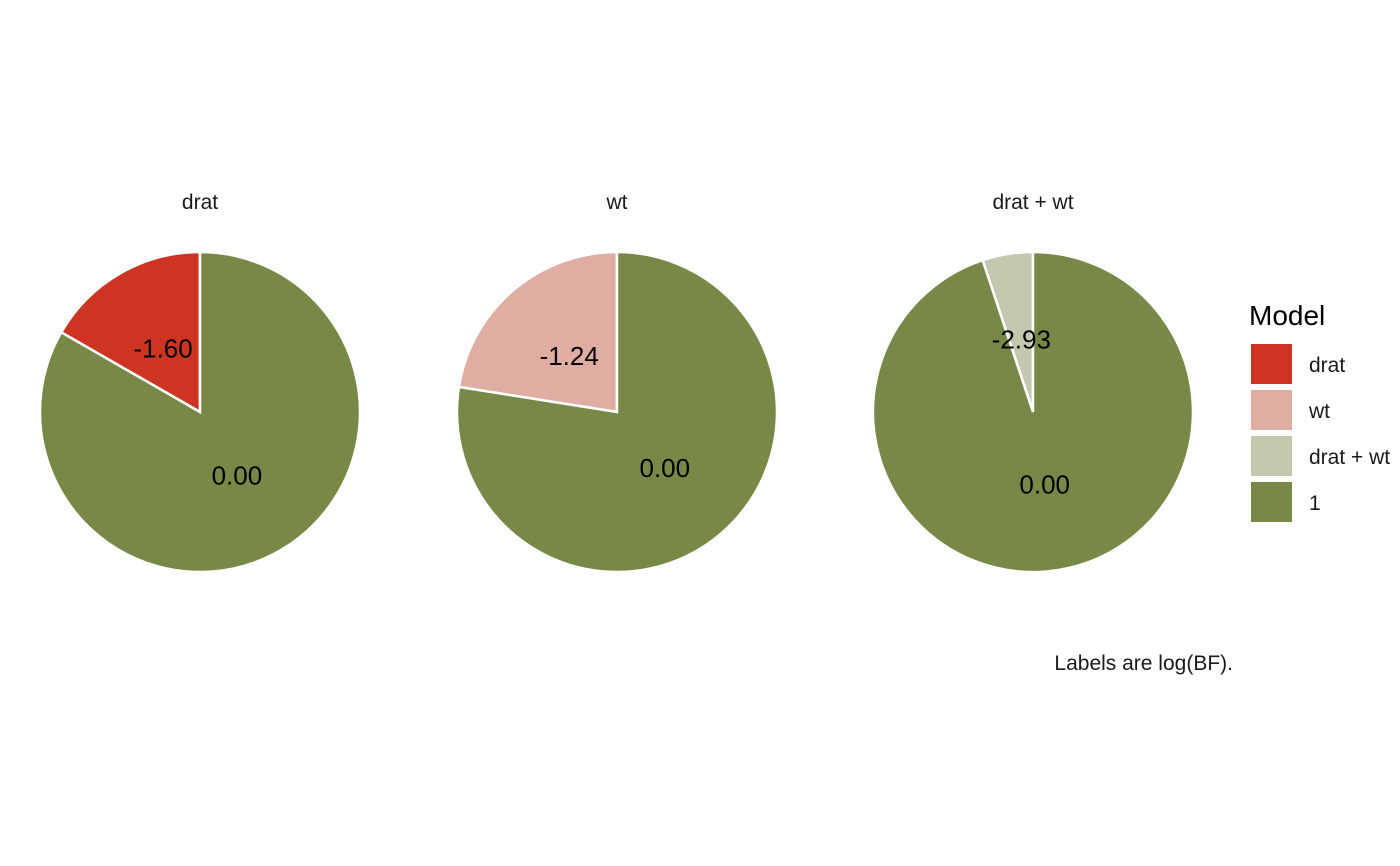 The height and width of the screenshot is (866, 1400). What do you see at coordinates (1315, 503) in the screenshot?
I see `legend-label: 1` at bounding box center [1315, 503].